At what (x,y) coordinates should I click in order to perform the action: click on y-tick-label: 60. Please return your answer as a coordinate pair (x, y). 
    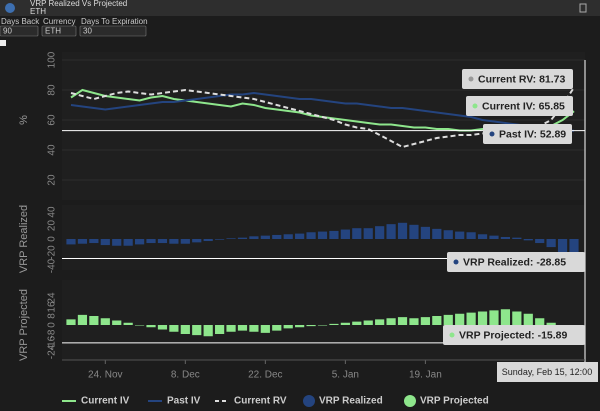
    Looking at the image, I should click on (52, 120).